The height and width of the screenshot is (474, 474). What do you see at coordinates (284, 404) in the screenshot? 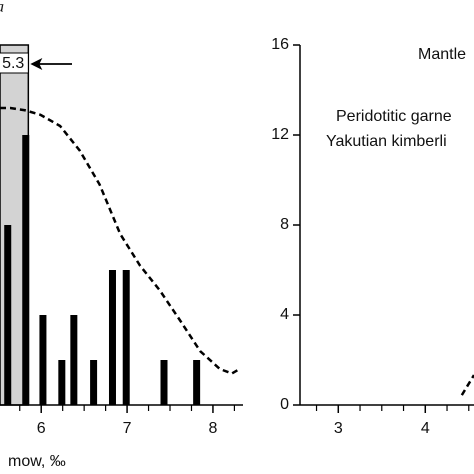
I see `y-tick-label: 0` at bounding box center [284, 404].